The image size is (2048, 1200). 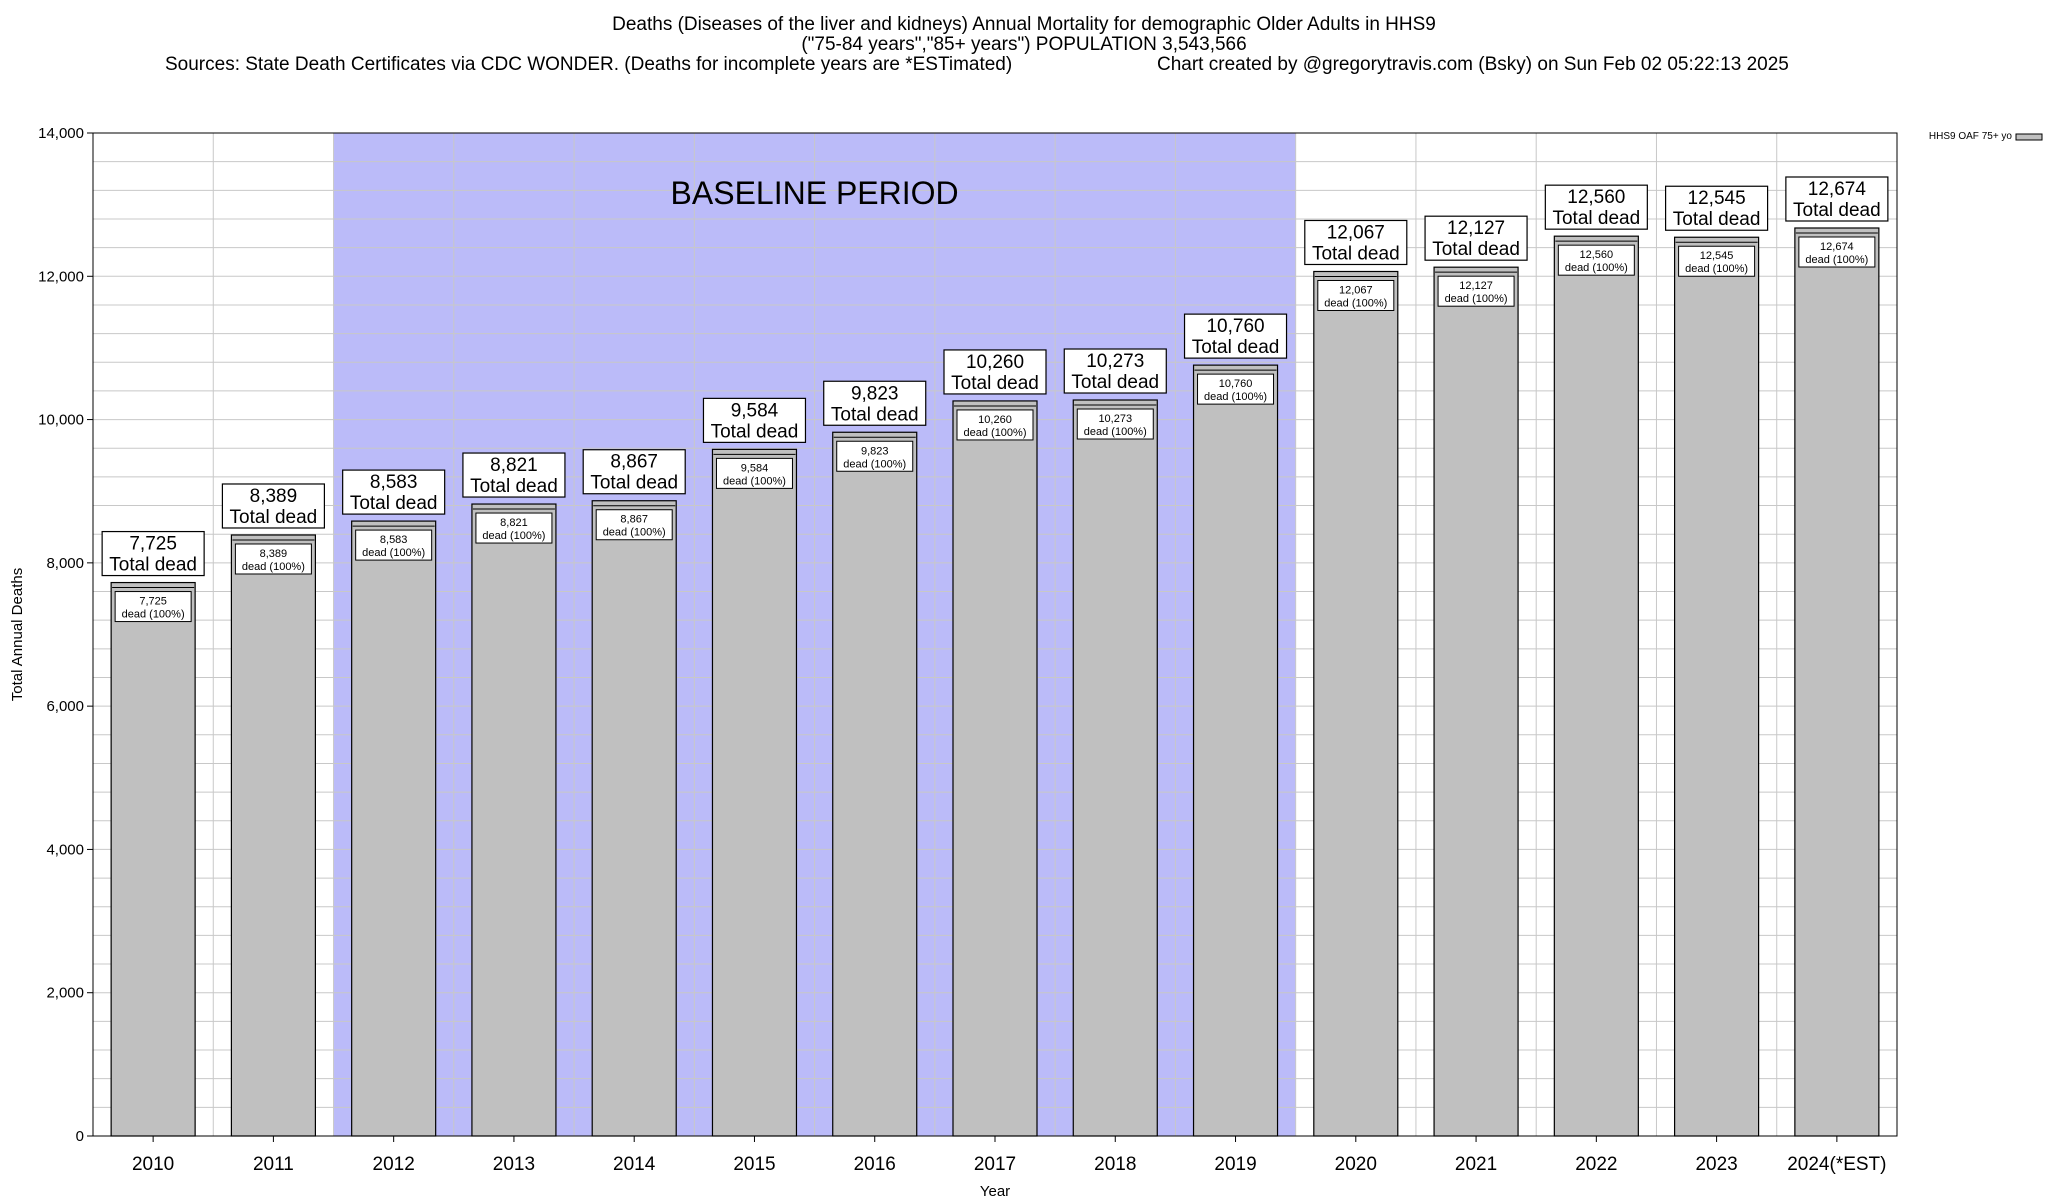 What do you see at coordinates (394, 482) in the screenshot?
I see `bar-top-value-label: 8,583` at bounding box center [394, 482].